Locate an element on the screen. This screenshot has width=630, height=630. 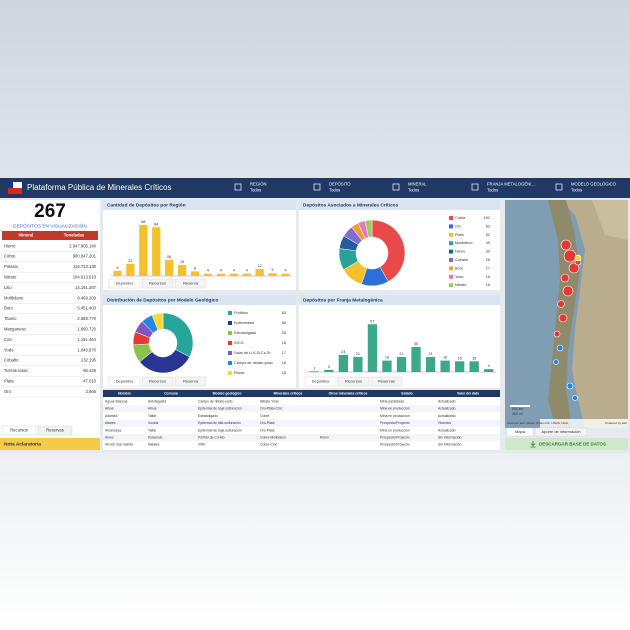
tab-label: Recursos is located at coordinates (157, 283).